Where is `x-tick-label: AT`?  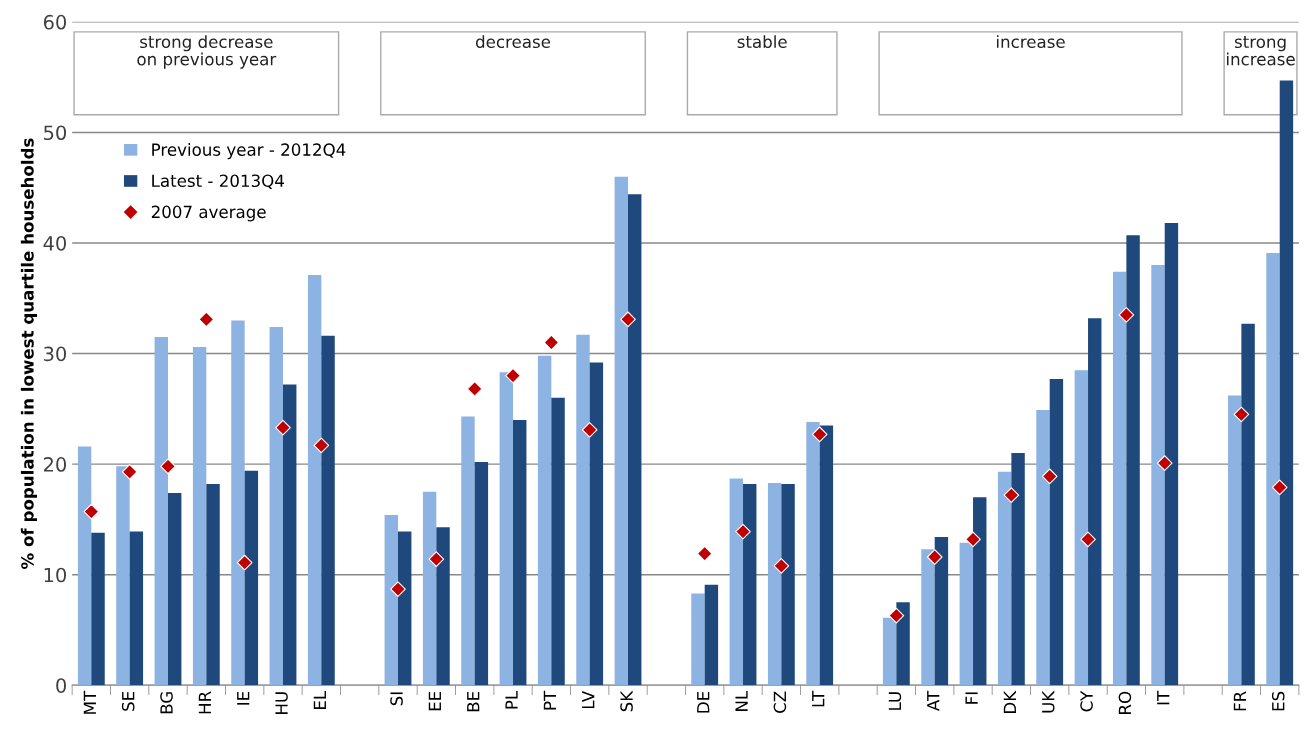 x-tick-label: AT is located at coordinates (933, 700).